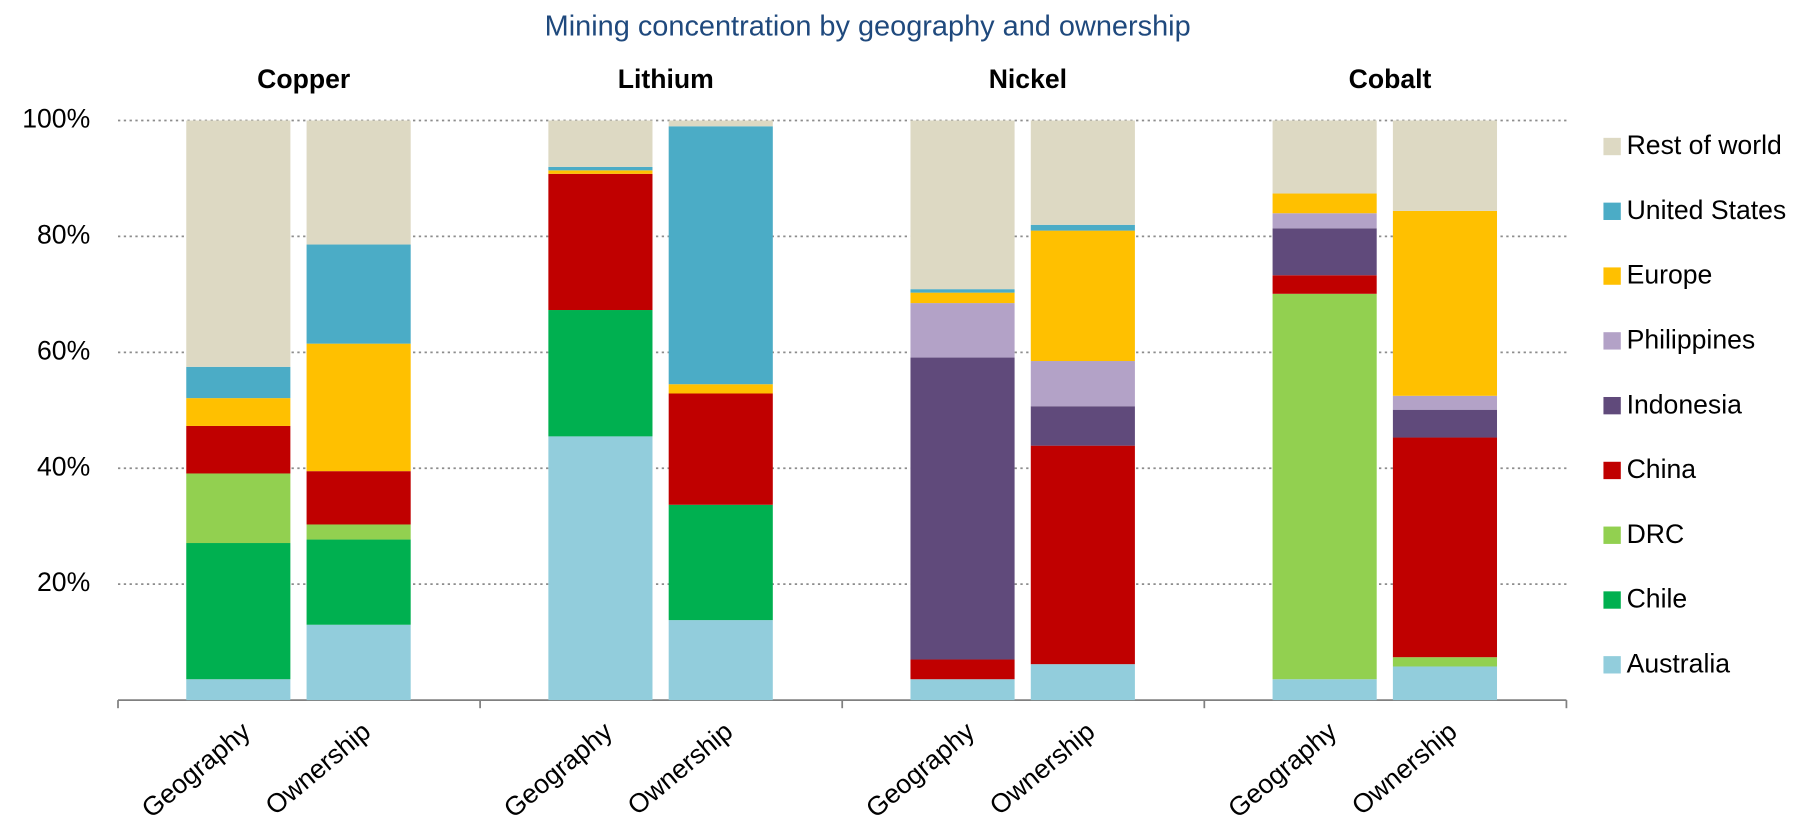  Describe the element at coordinates (1657, 599) in the screenshot. I see `legend-label: Chile` at that location.